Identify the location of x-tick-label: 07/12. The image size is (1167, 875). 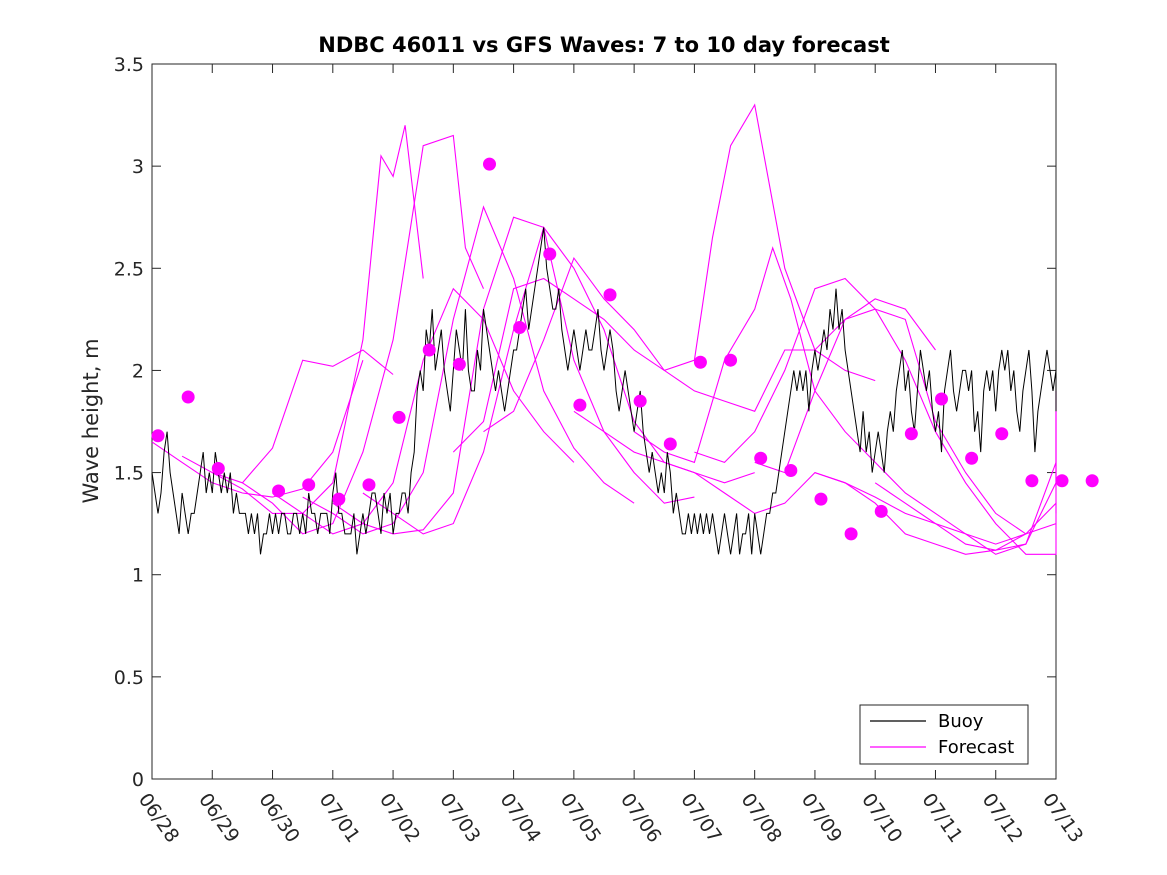
(1002, 817).